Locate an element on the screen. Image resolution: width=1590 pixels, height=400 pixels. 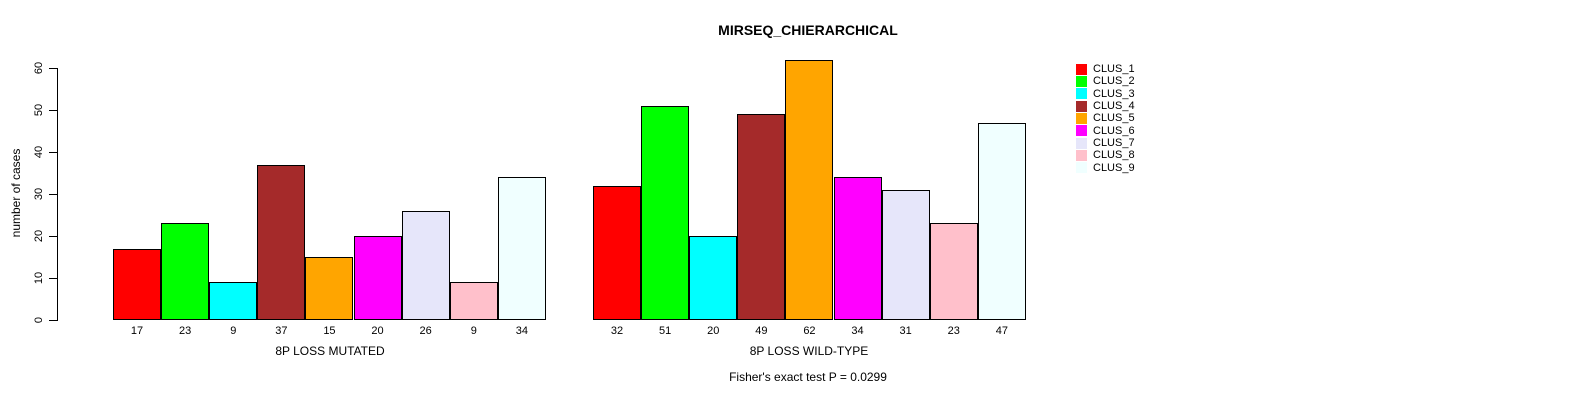
bar-value-label: 47 is located at coordinates (1001, 331).